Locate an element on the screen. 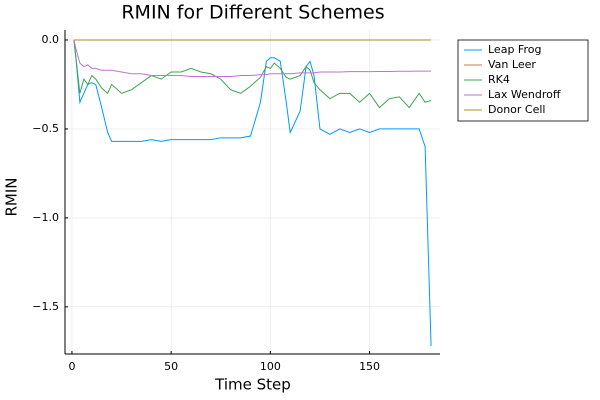 This screenshot has width=600, height=400. x-tick-label: 150 is located at coordinates (369, 366).